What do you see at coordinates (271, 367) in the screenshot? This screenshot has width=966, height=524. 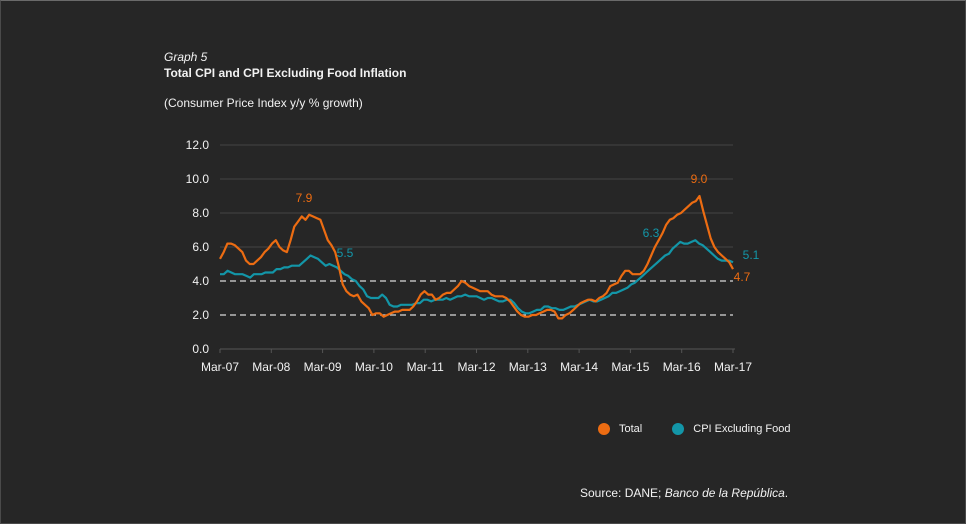 I see `x-tick-label: Mar-08` at bounding box center [271, 367].